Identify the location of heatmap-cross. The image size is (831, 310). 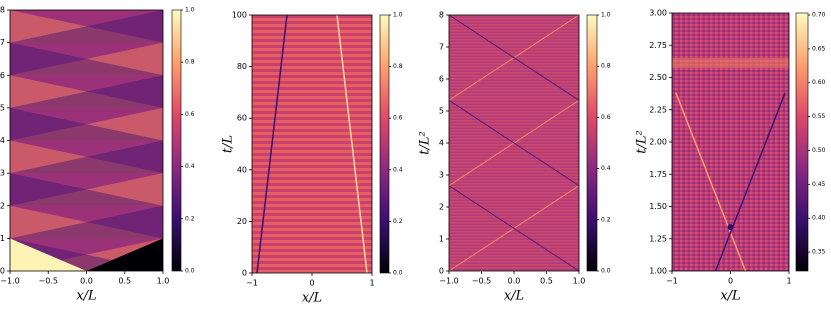
(730, 227).